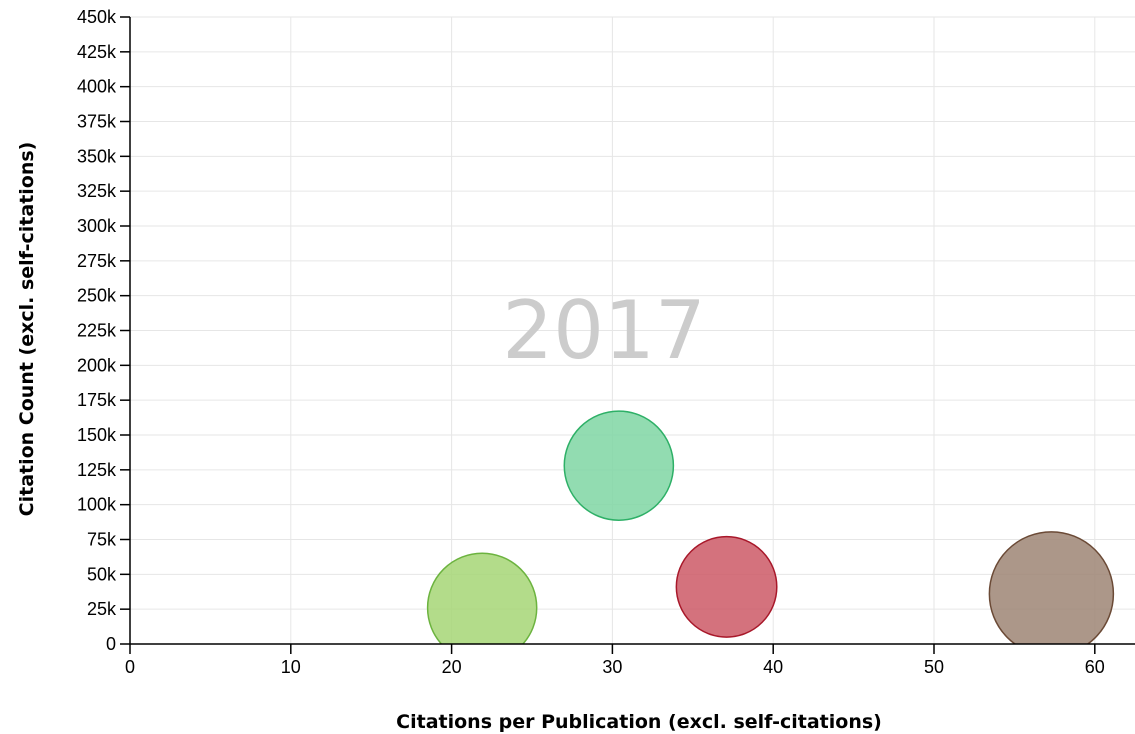  What do you see at coordinates (97, 435) in the screenshot?
I see `y-tick-label: 150k` at bounding box center [97, 435].